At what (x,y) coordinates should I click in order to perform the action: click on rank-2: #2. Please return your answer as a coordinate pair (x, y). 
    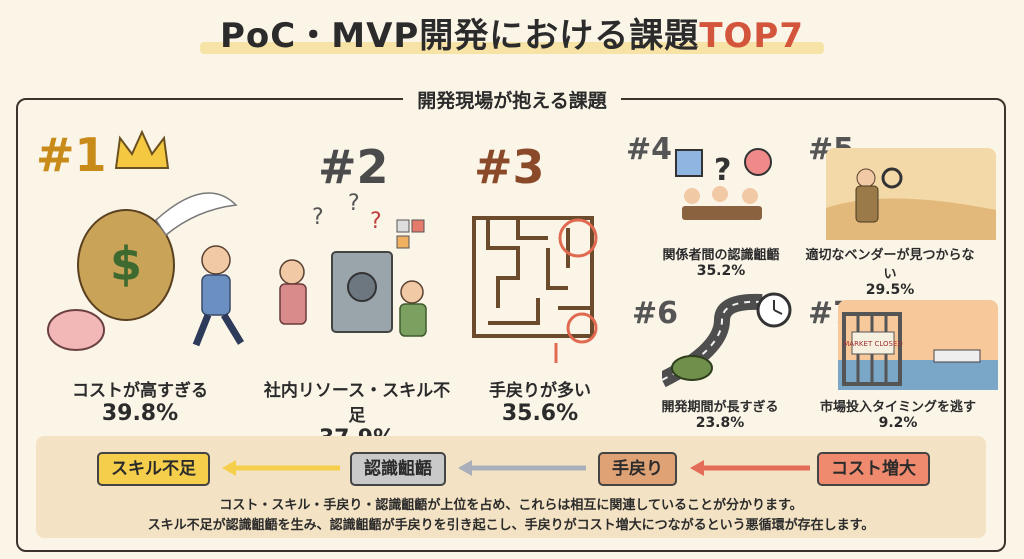
    Looking at the image, I should click on (353, 167).